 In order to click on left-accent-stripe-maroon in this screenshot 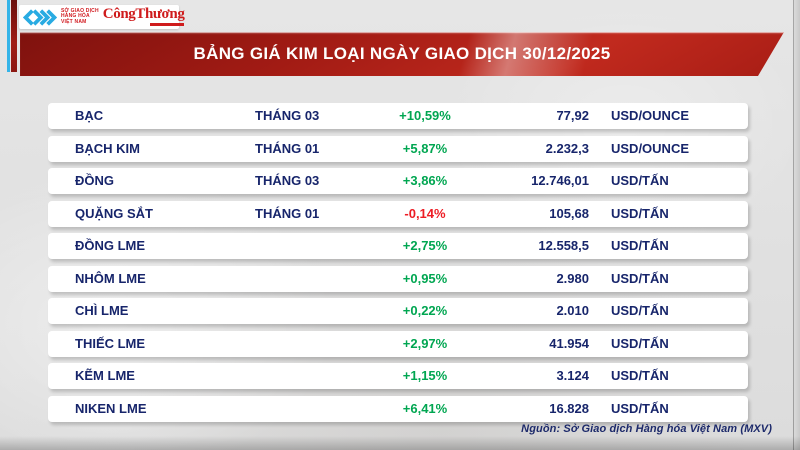, I will do `click(14, 36)`.